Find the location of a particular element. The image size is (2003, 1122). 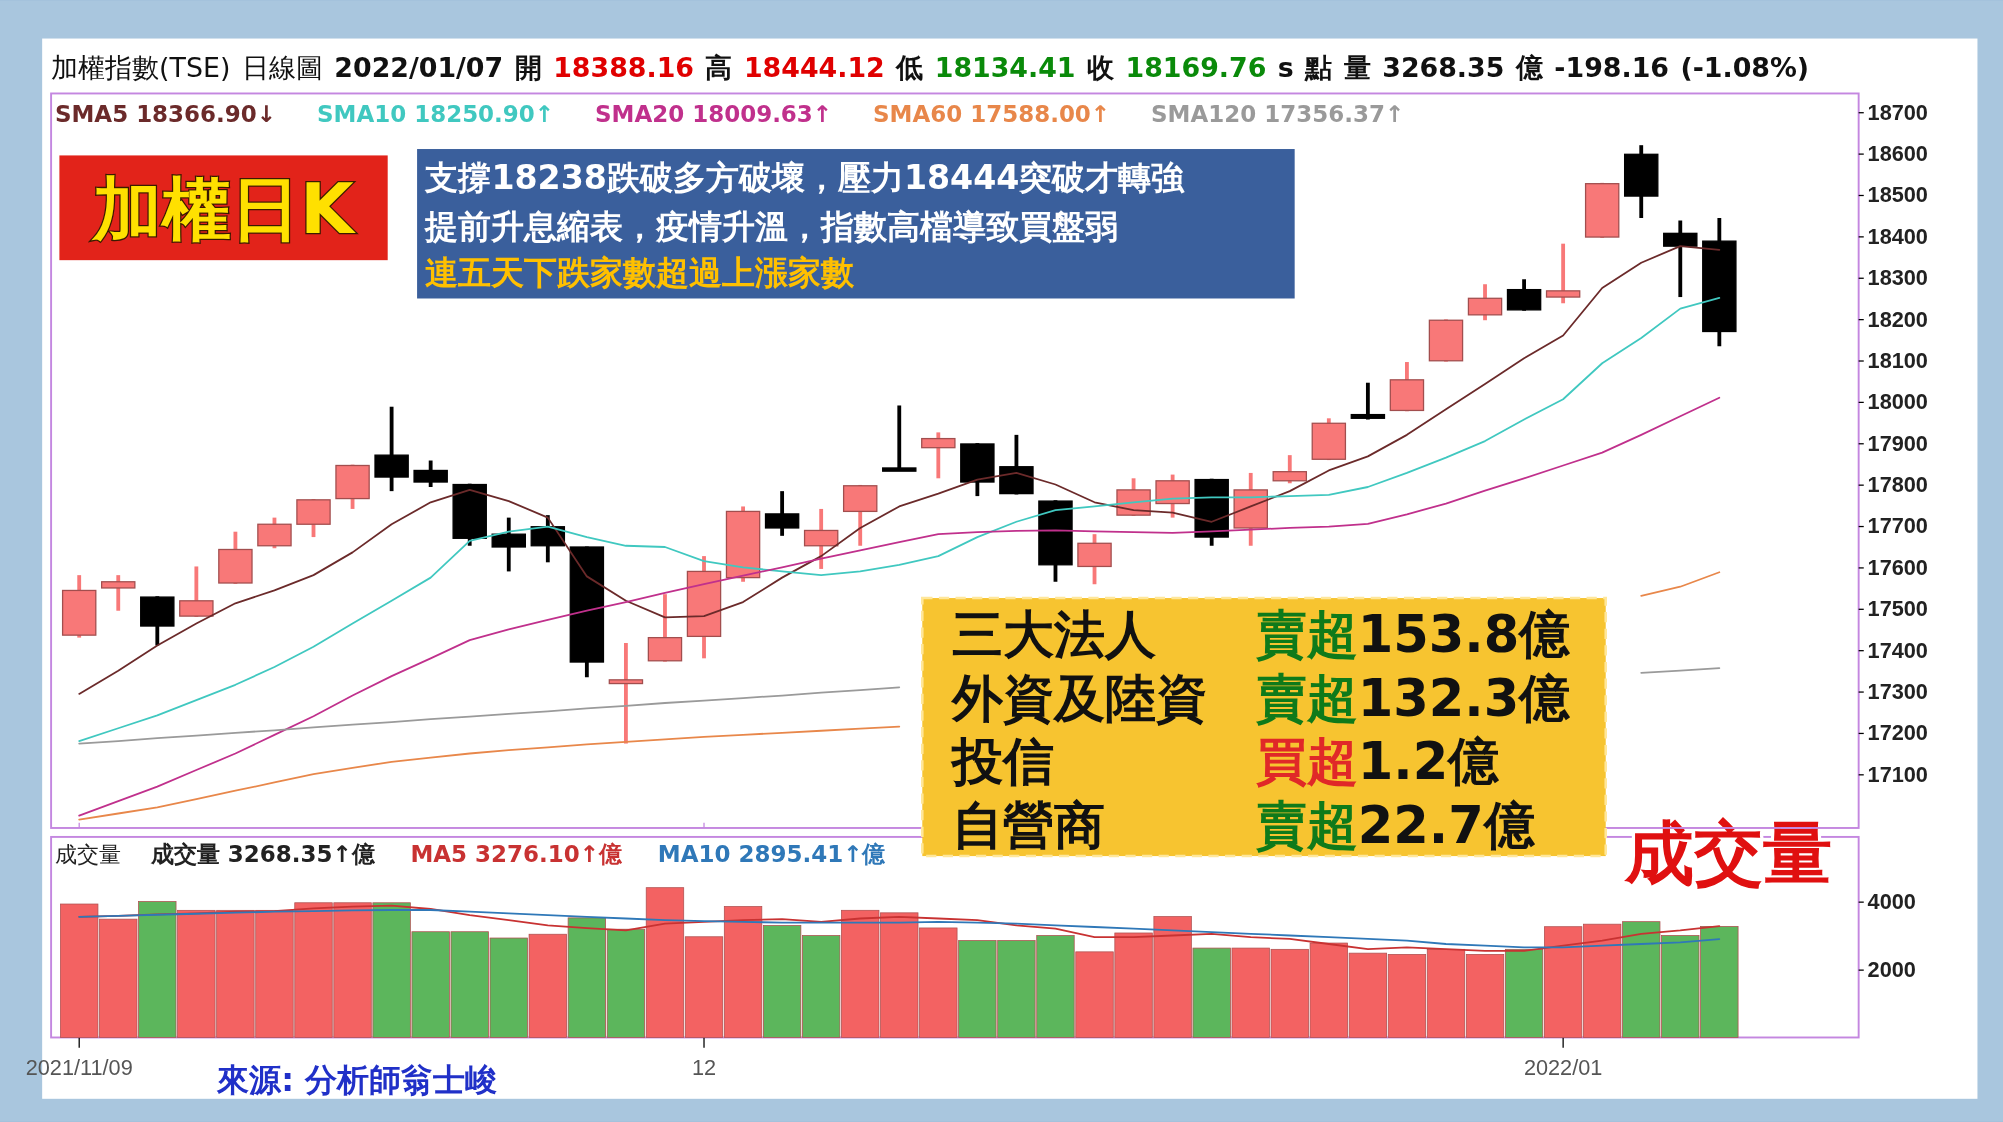

y-tick-label: 18300 is located at coordinates (1897, 278).